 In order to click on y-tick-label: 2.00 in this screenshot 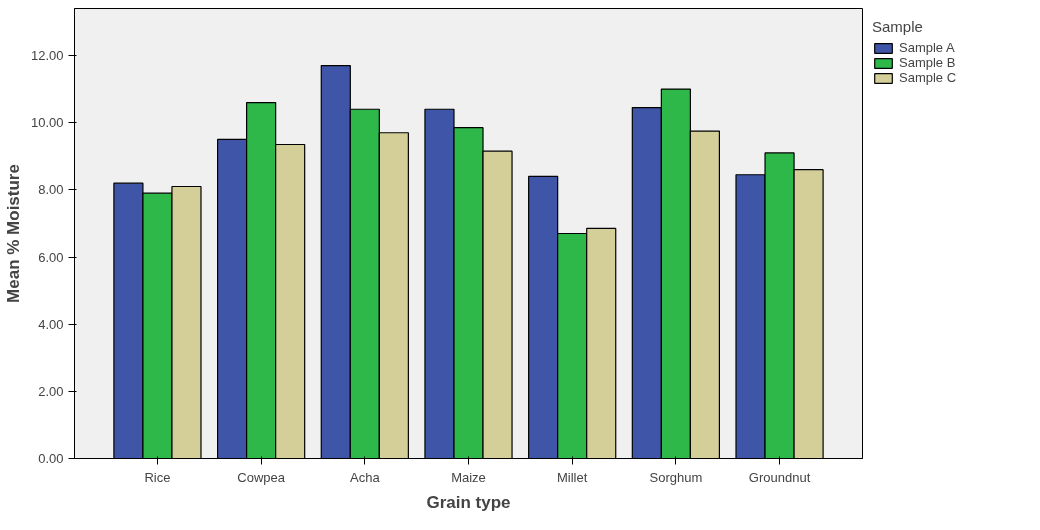, I will do `click(51, 391)`.